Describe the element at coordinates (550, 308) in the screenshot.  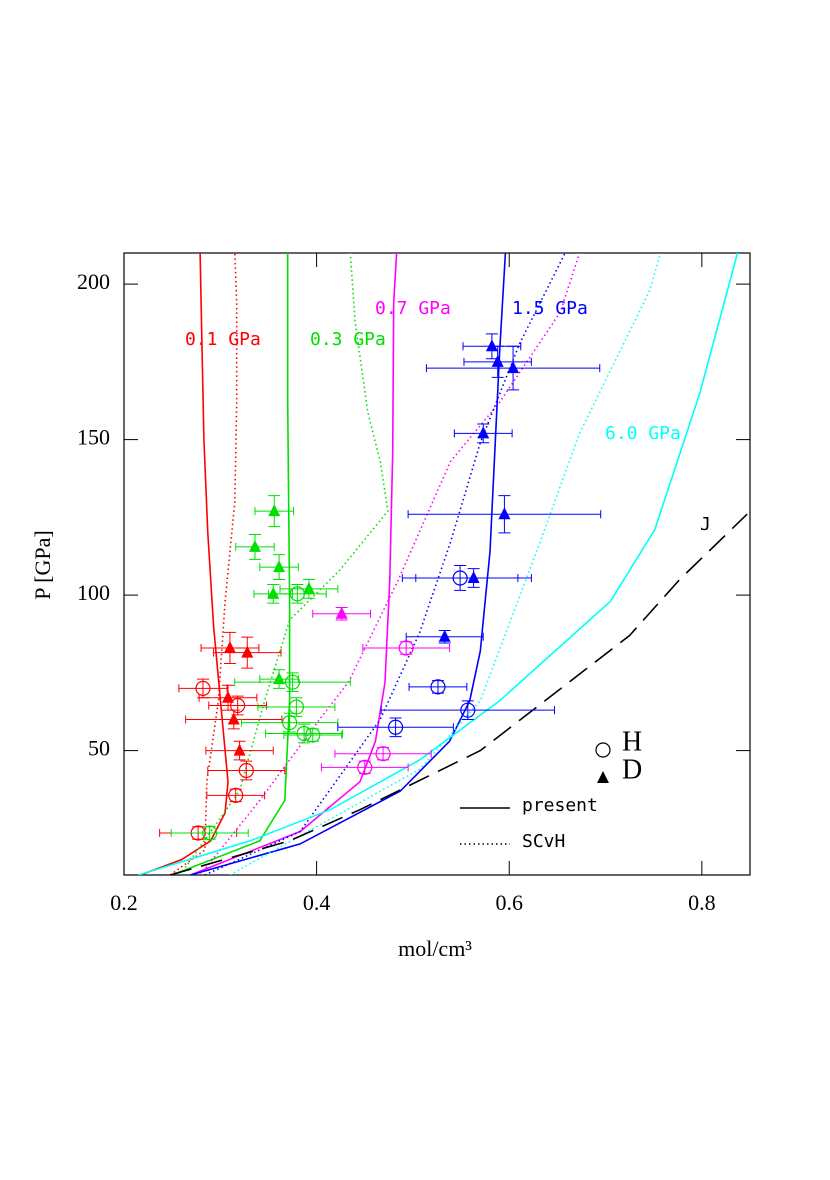
I see `curve-label: 1.5 GPa` at that location.